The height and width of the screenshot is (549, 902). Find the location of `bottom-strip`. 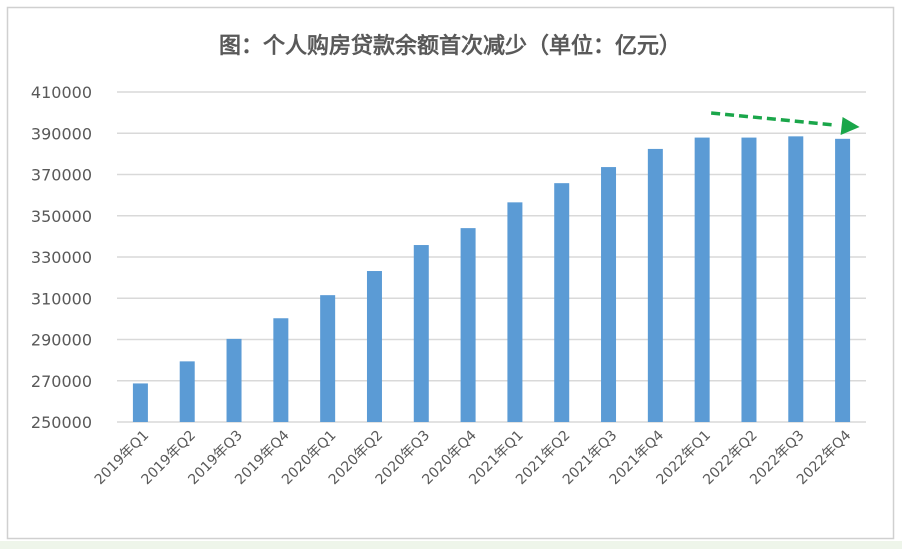

bottom-strip is located at coordinates (451, 545).